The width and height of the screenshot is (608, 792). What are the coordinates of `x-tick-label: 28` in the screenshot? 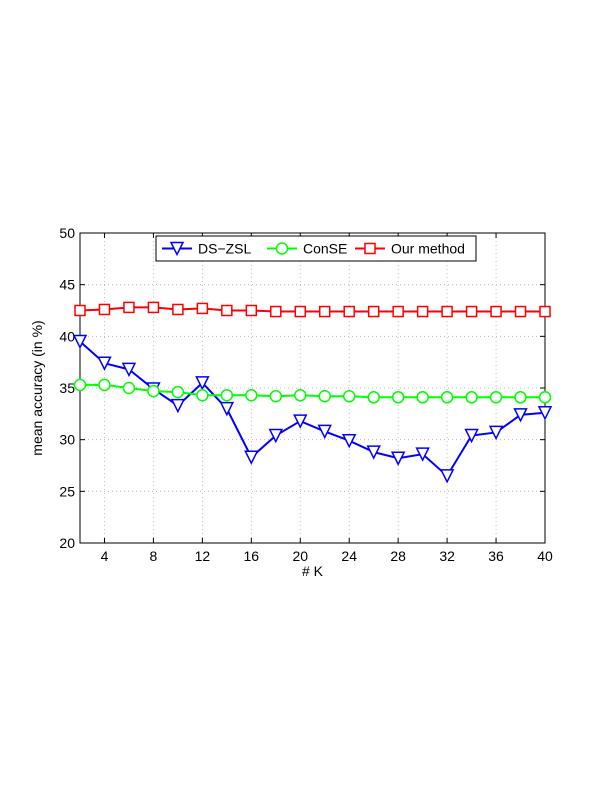 It's located at (398, 556).